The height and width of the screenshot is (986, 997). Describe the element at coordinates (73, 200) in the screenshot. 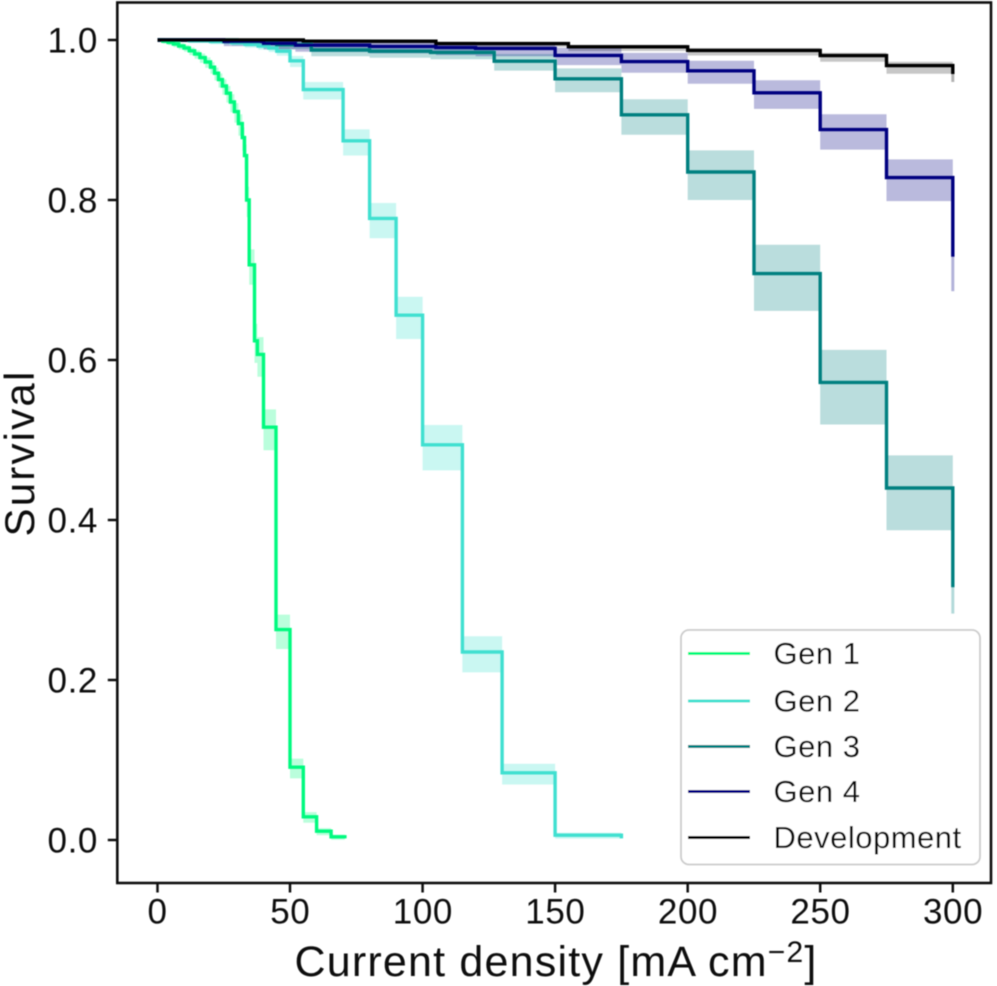

I see `svg-text: 0.8` at that location.